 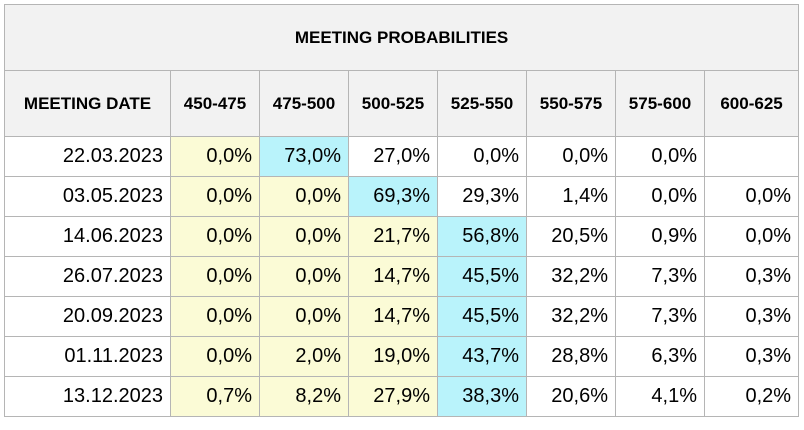 I want to click on column-header-range: 500-525, so click(x=393, y=103).